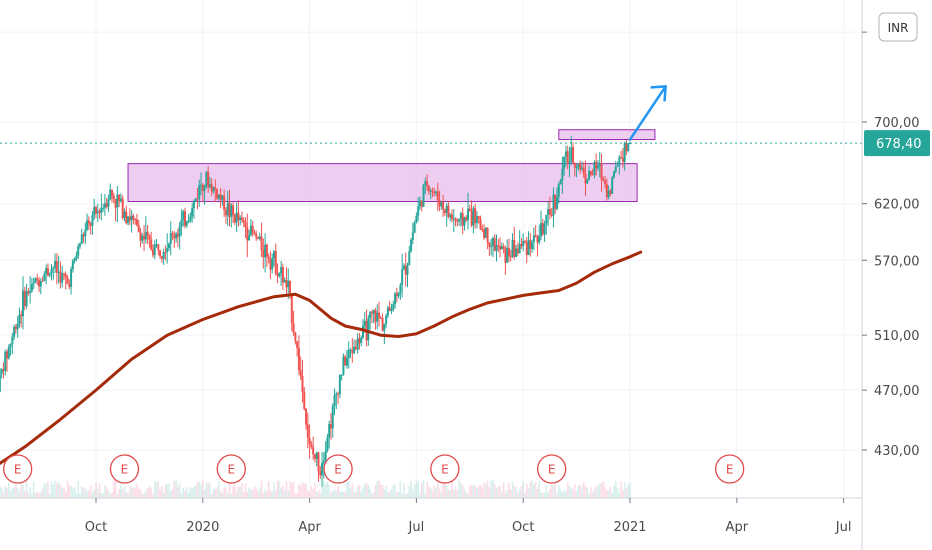 The height and width of the screenshot is (550, 932). Describe the element at coordinates (897, 84) in the screenshot. I see `axis-badges: 678,40 INR` at that location.